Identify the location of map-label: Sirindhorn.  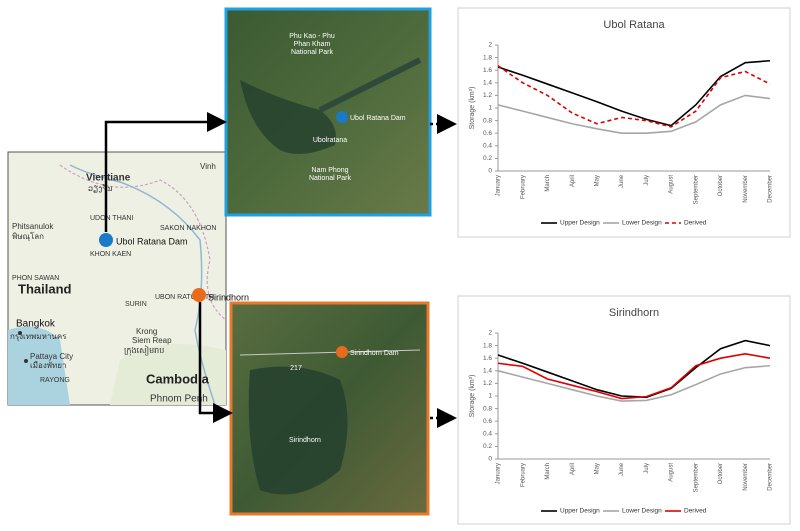
(228, 297).